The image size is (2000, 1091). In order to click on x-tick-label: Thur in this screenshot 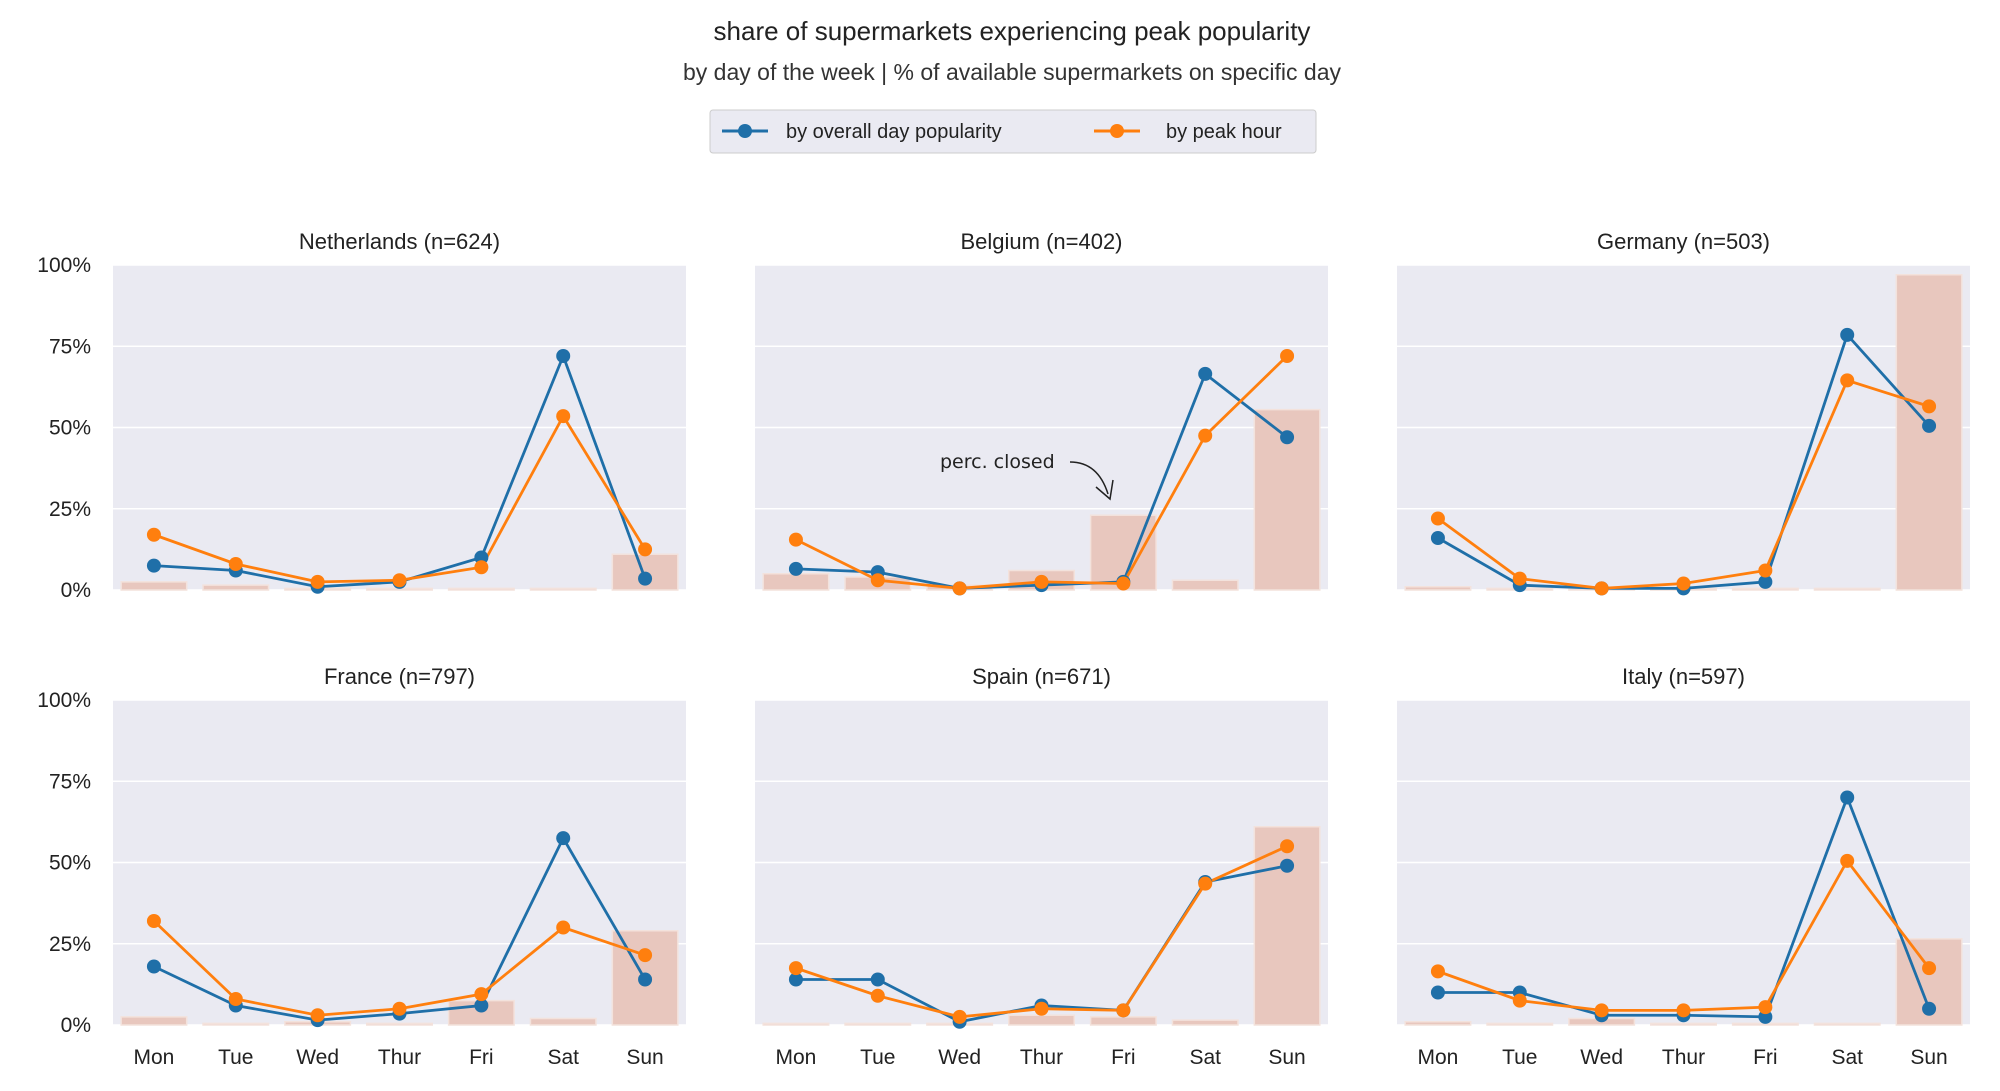, I will do `click(1041, 1057)`.